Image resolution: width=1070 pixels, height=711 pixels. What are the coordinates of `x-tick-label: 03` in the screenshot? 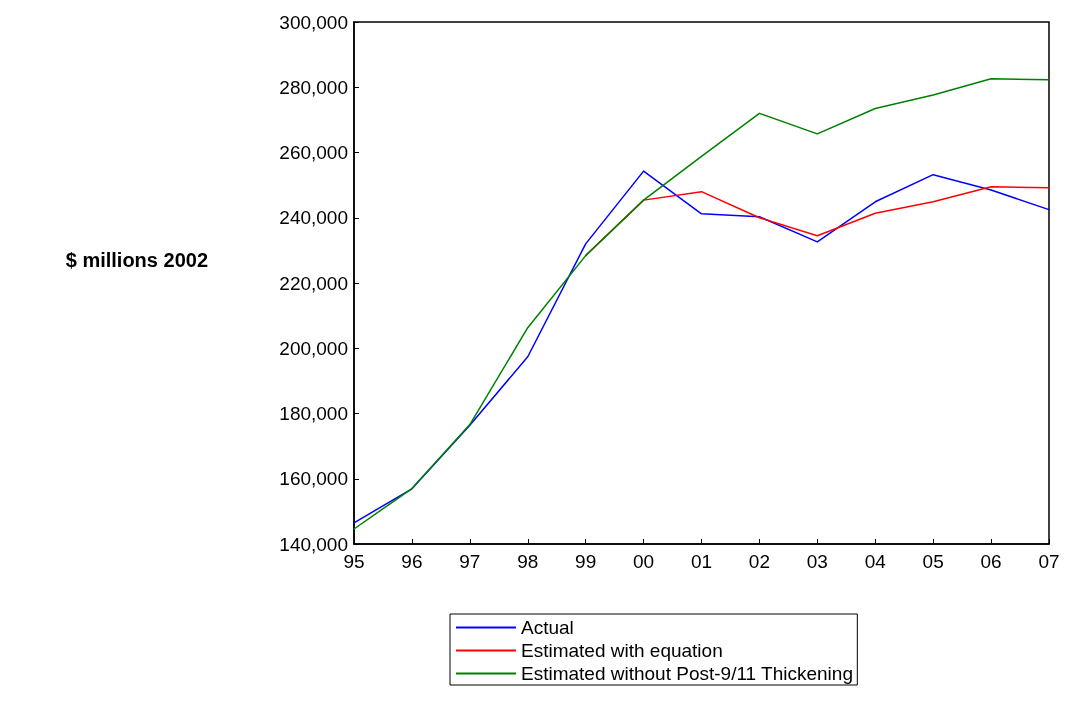 It's located at (817, 561).